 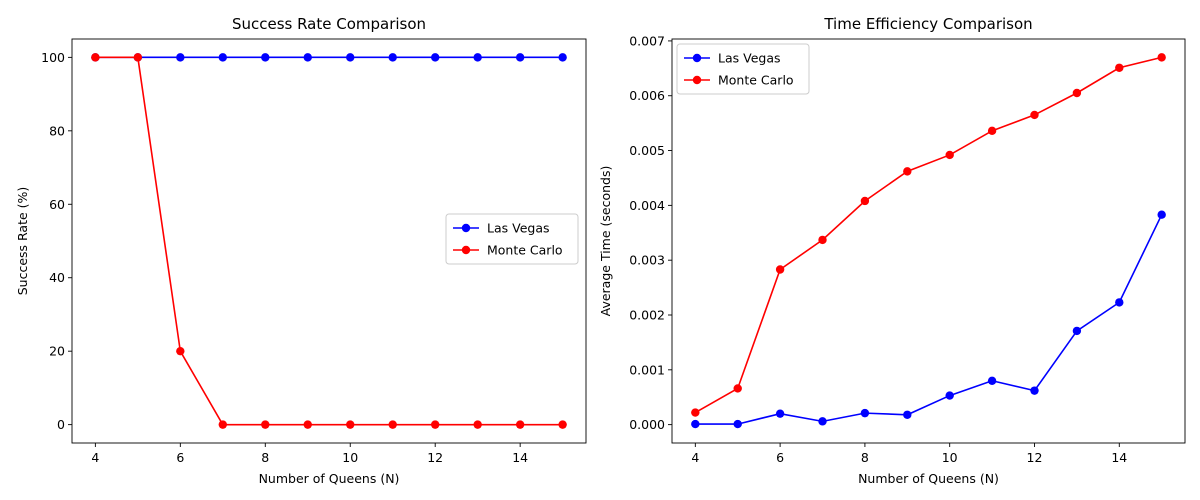 What do you see at coordinates (647, 315) in the screenshot?
I see `y-tick-label: 0.002` at bounding box center [647, 315].